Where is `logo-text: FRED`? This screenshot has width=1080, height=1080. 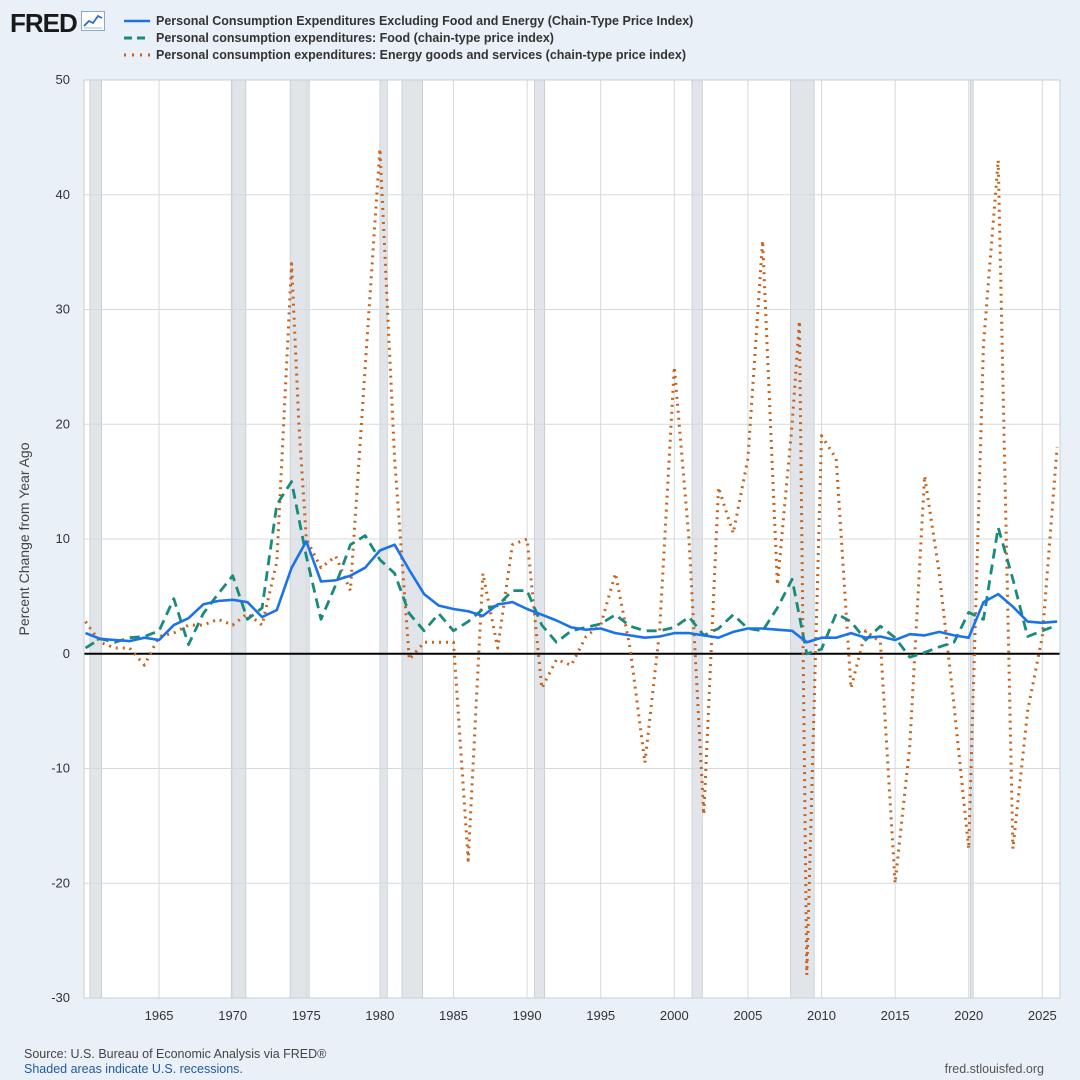 logo-text: FRED is located at coordinates (44, 23).